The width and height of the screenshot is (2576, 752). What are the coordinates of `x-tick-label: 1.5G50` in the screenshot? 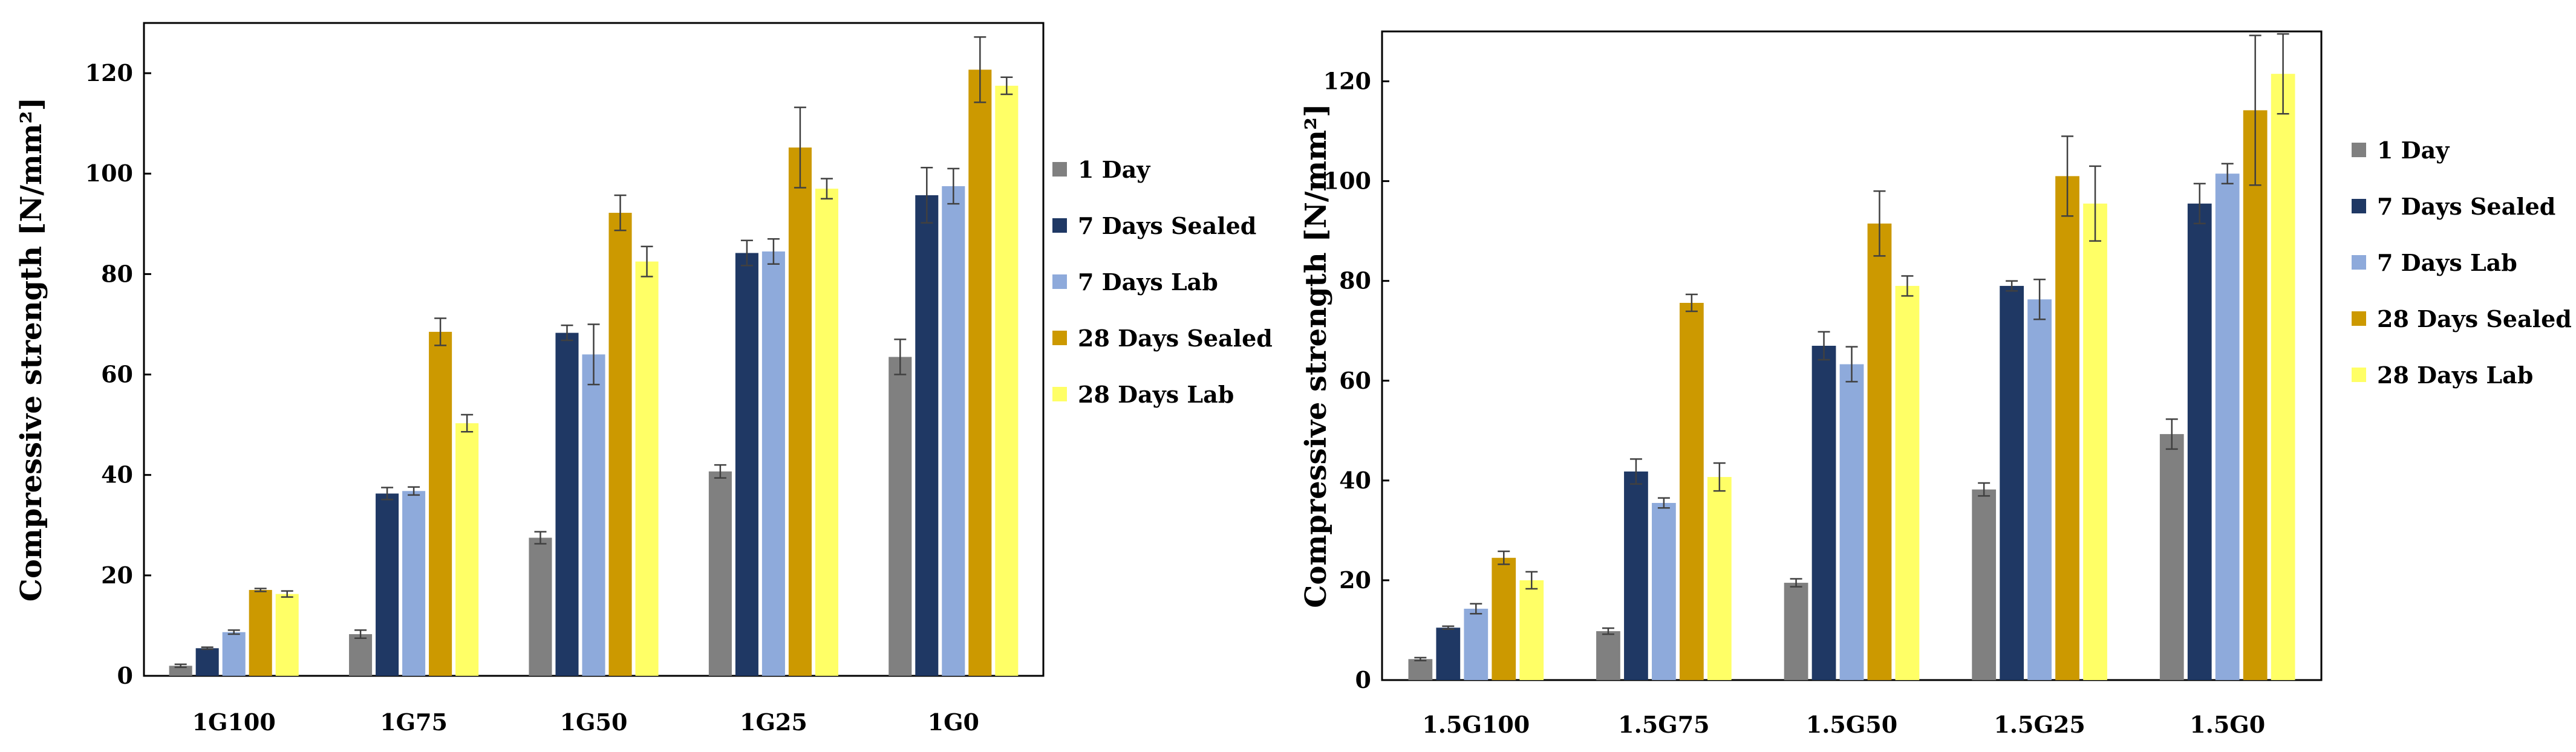 It's located at (1851, 724).